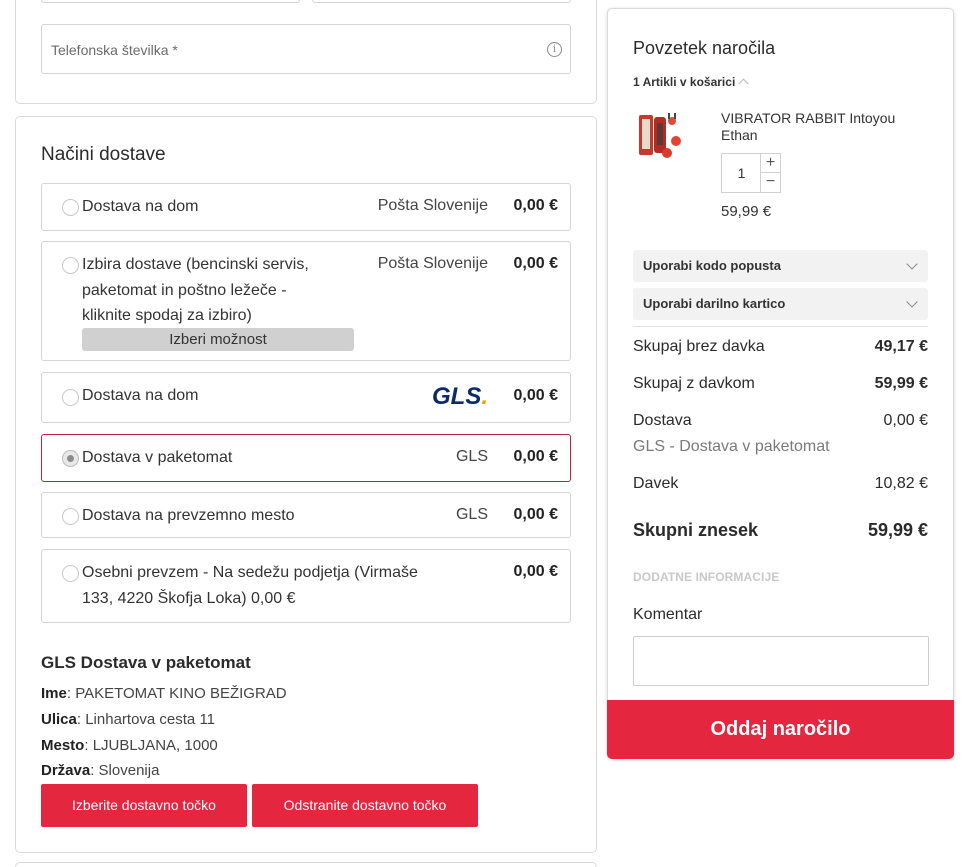 The image size is (968, 867). Describe the element at coordinates (706, 577) in the screenshot. I see `extra-info-heading: DODATNE INFORMACIJE` at that location.